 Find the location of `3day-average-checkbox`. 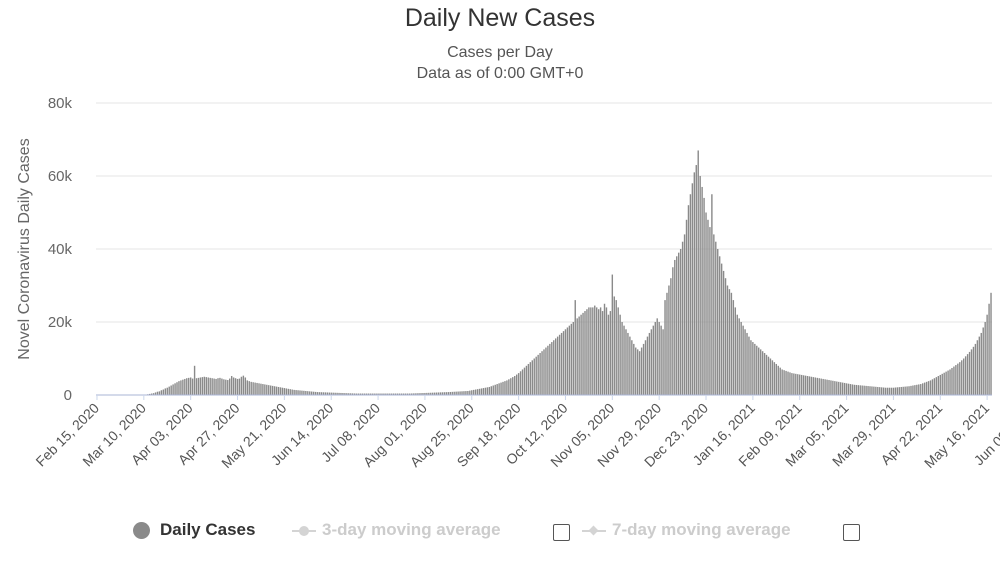

3day-average-checkbox is located at coordinates (561, 532).